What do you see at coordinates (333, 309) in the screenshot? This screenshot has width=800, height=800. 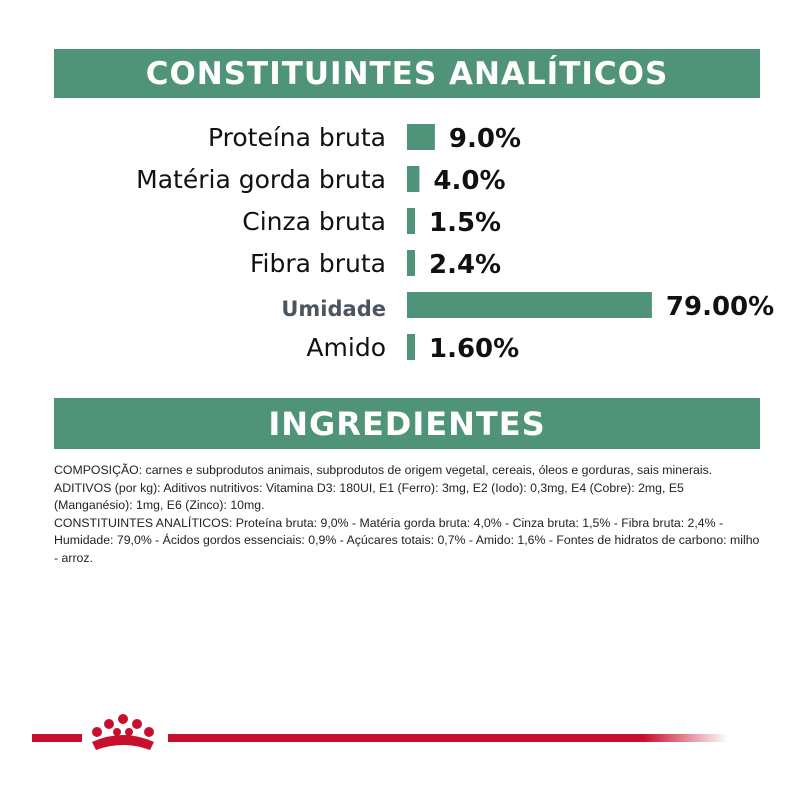 I see `category-label-umidade: Umidade` at bounding box center [333, 309].